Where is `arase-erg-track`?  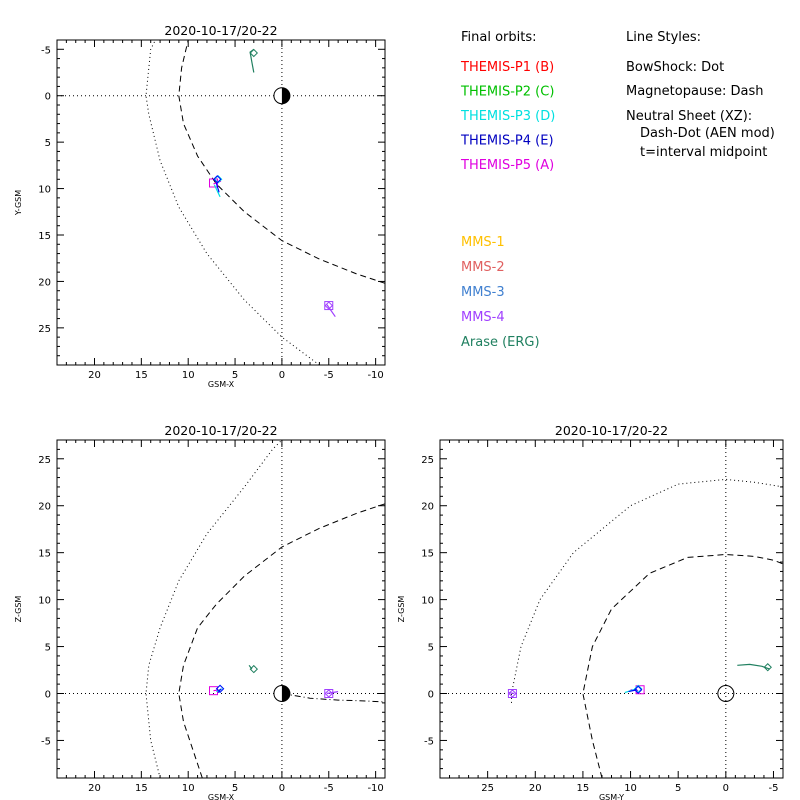
arase-erg-track is located at coordinates (753, 666).